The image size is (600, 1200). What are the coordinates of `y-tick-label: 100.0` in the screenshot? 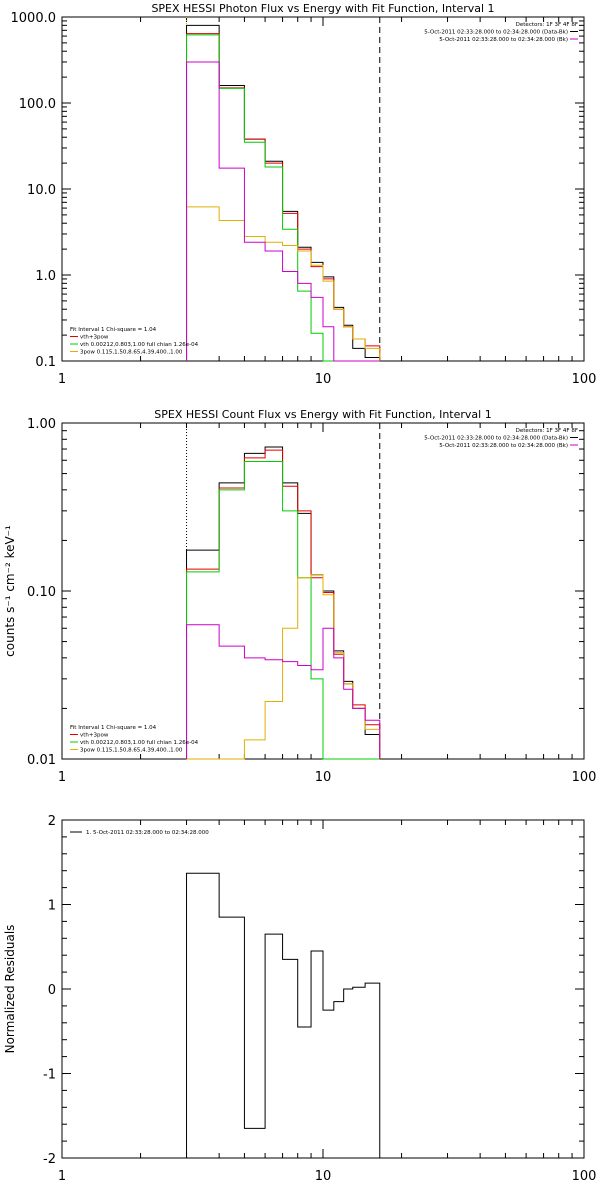 It's located at (37, 104).